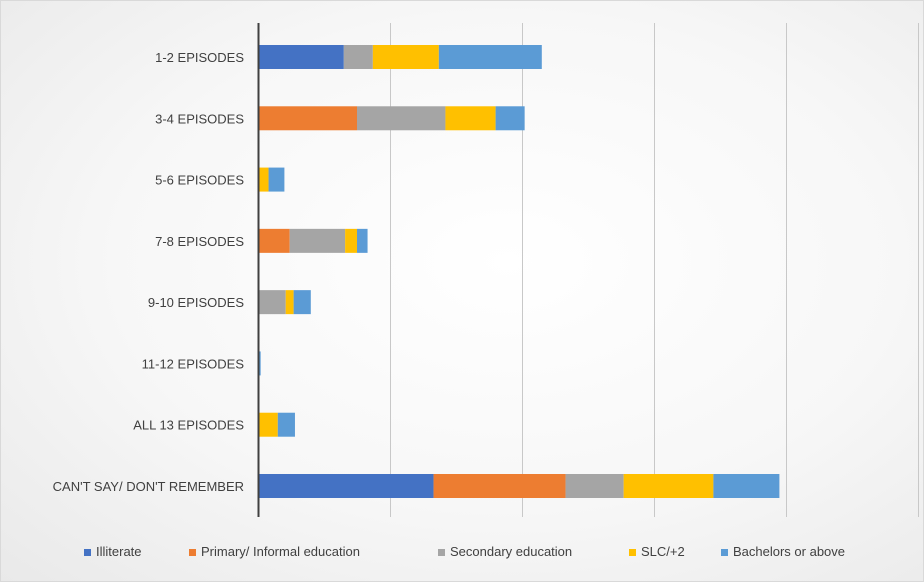 The height and width of the screenshot is (583, 924). Describe the element at coordinates (199, 57) in the screenshot. I see `category-label-0: 1-2 EPISODES` at that location.